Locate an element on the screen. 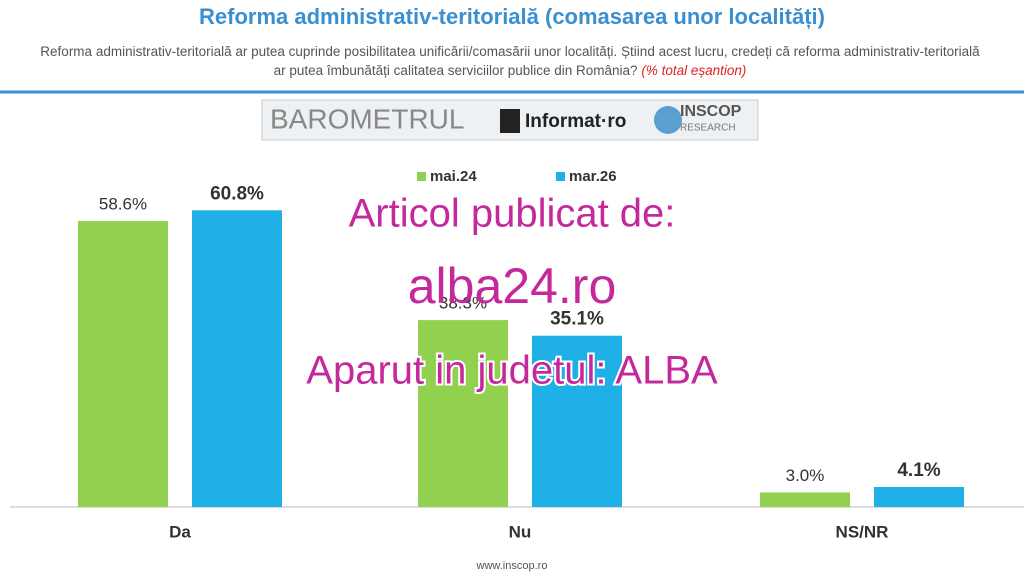 The height and width of the screenshot is (576, 1024). brand-logo is located at coordinates (668, 120).